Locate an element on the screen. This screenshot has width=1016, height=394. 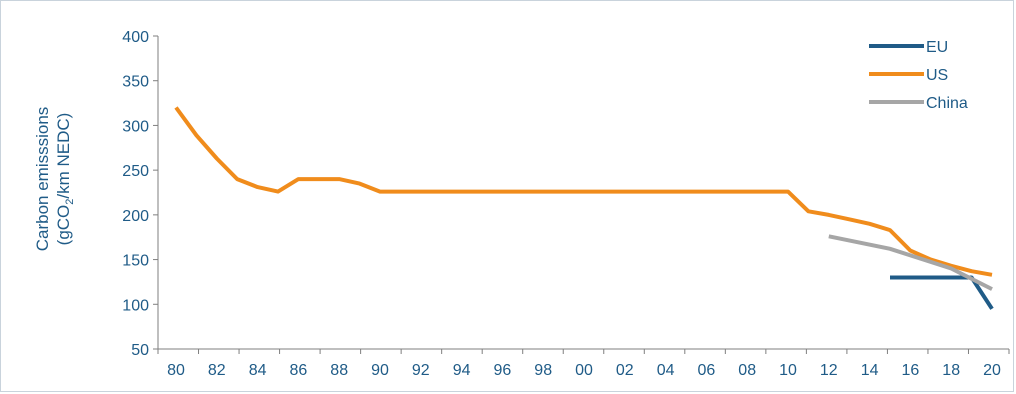
x-tick-label: 14 is located at coordinates (870, 370).